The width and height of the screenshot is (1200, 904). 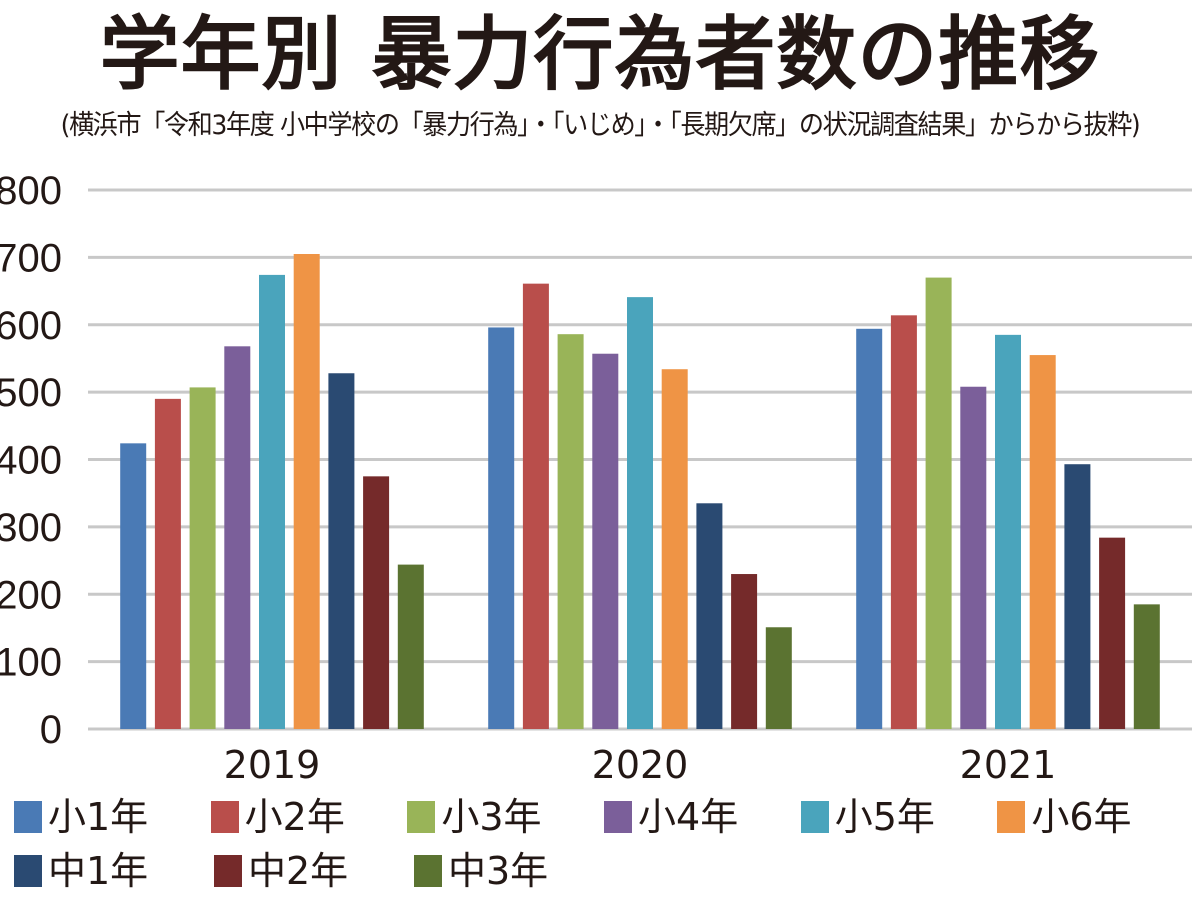 I want to click on legend-label: 中1年, so click(x=98, y=871).